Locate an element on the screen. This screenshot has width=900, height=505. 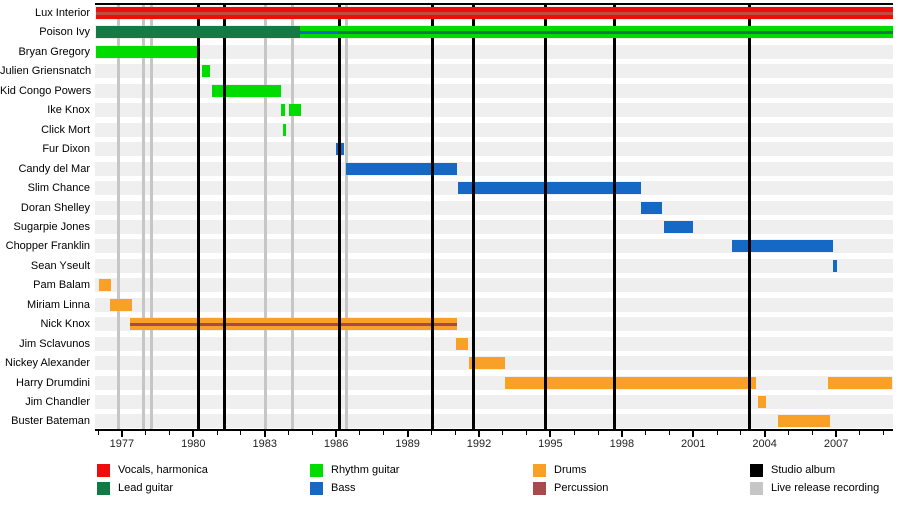
member-label: Jim Sclavunos is located at coordinates (54, 343).